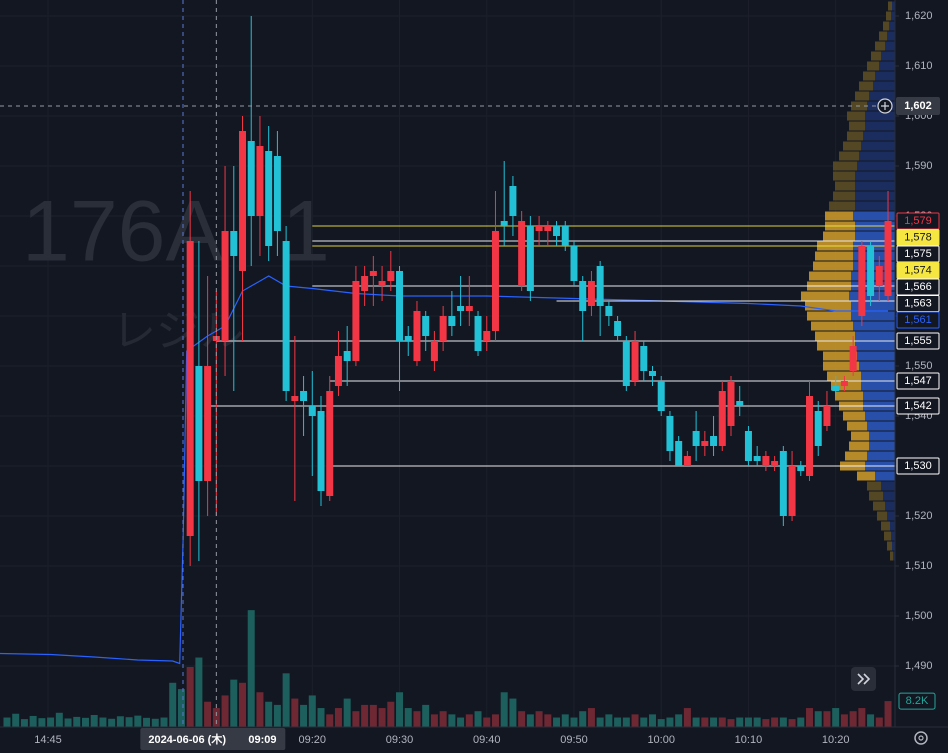  What do you see at coordinates (918, 237) in the screenshot?
I see `level-label: 1,578` at bounding box center [918, 237].